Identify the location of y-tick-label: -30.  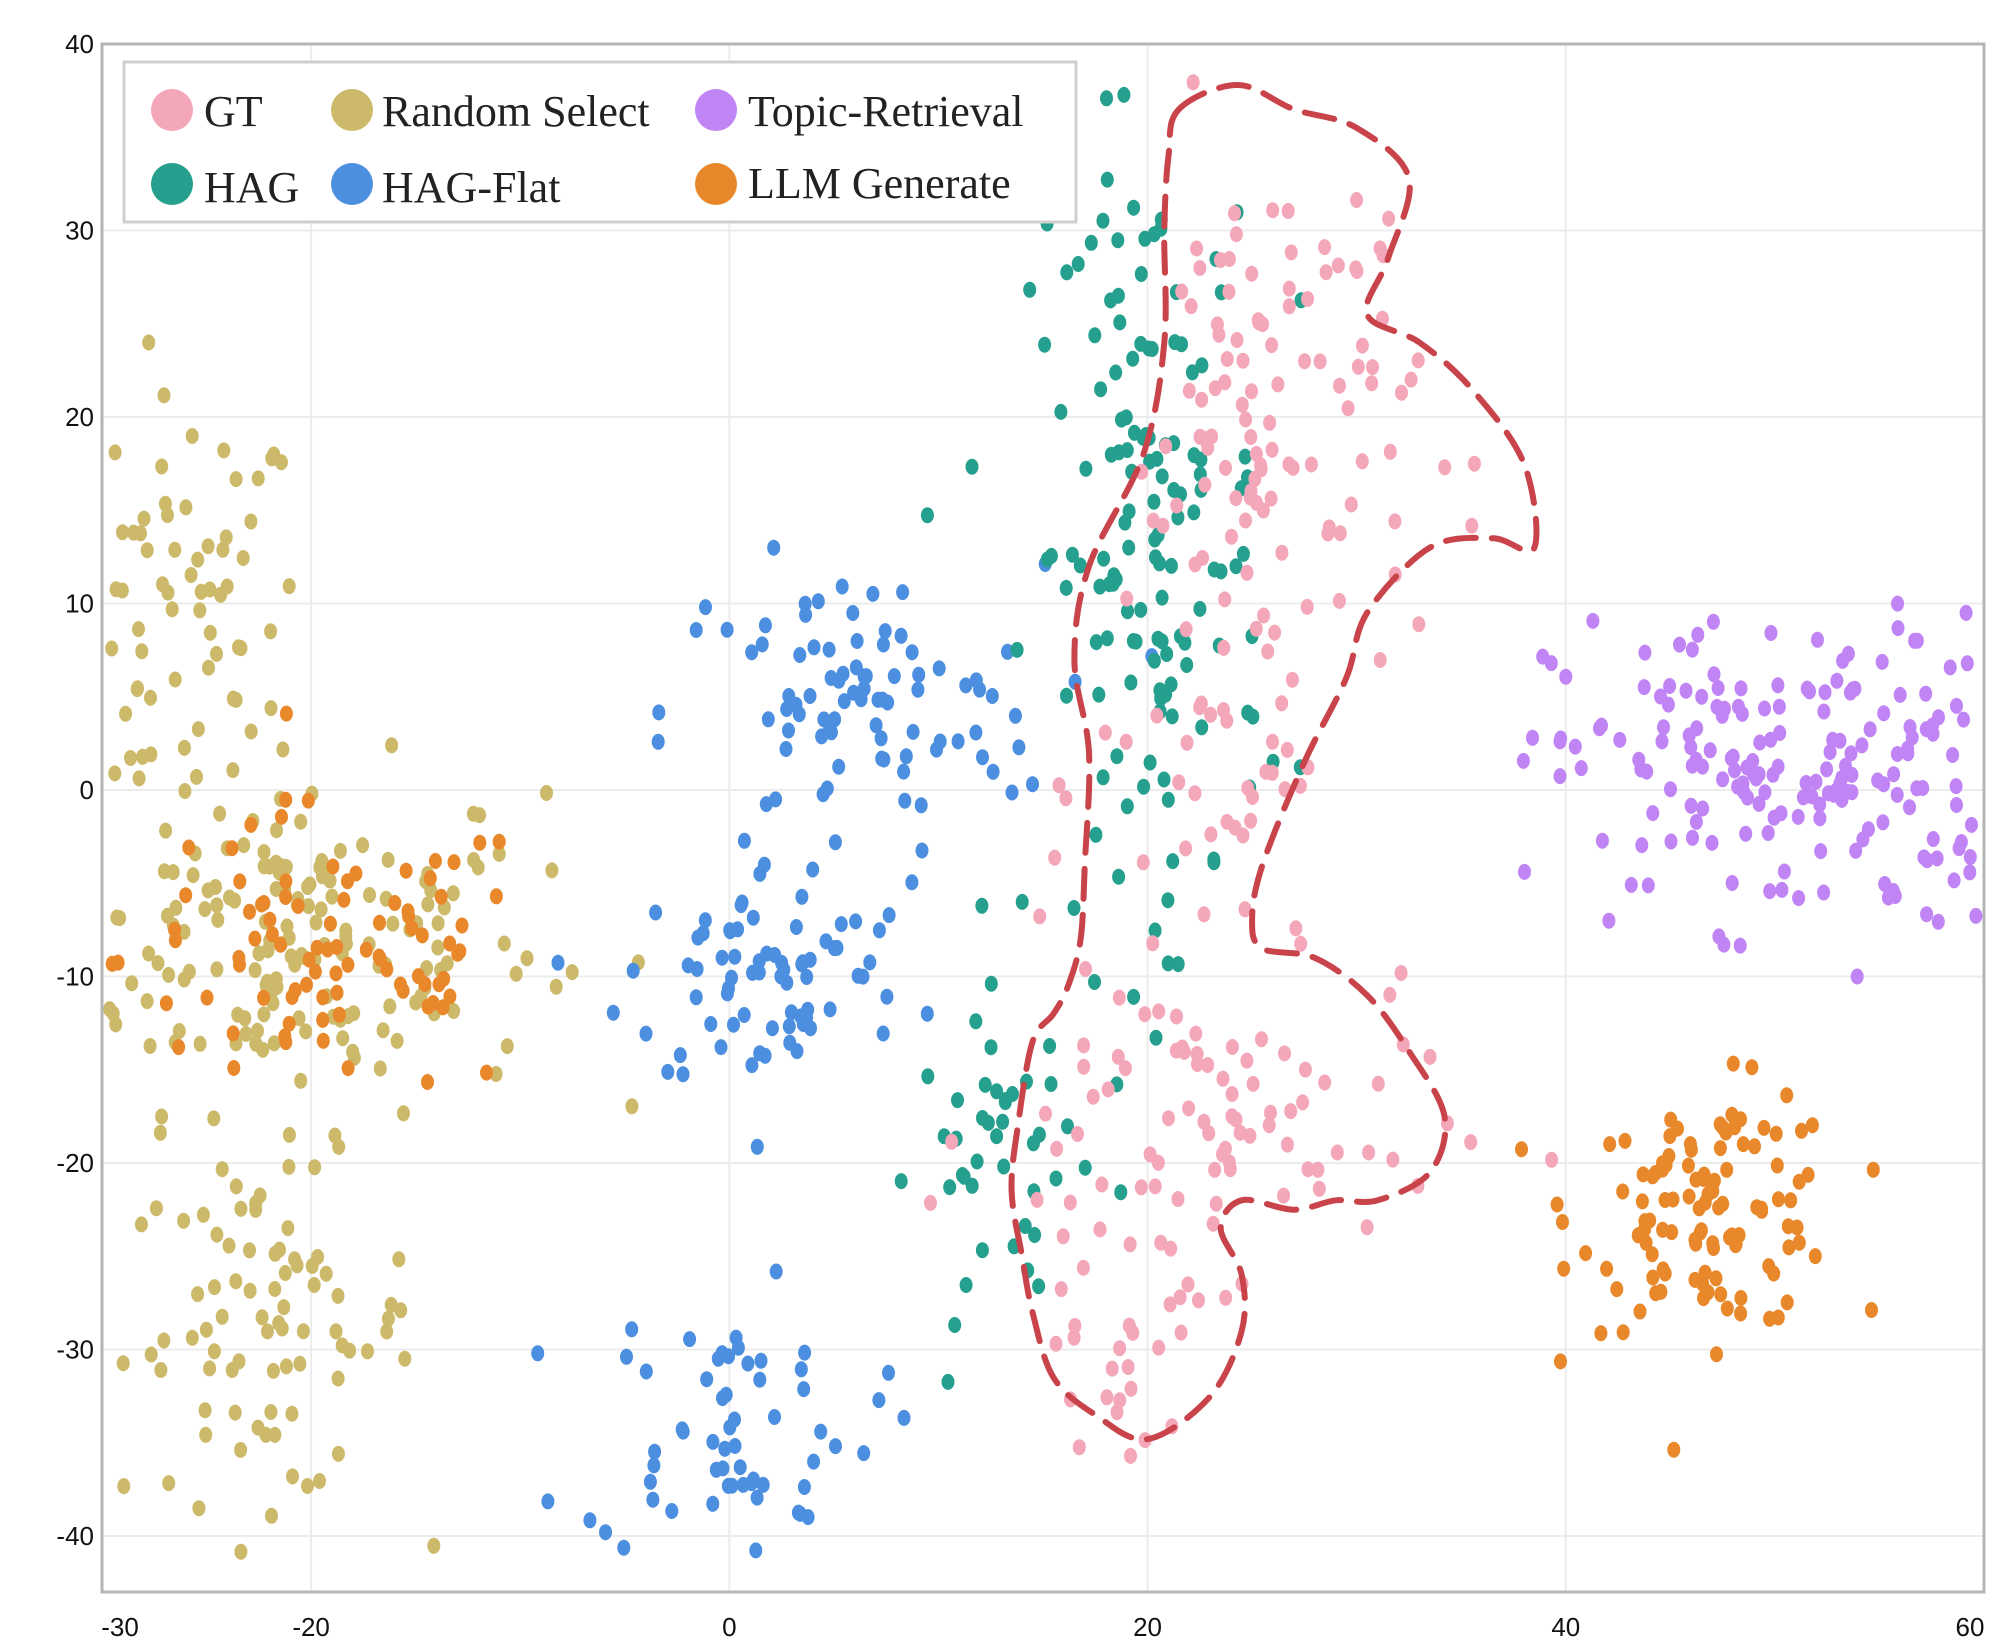
(75, 1350).